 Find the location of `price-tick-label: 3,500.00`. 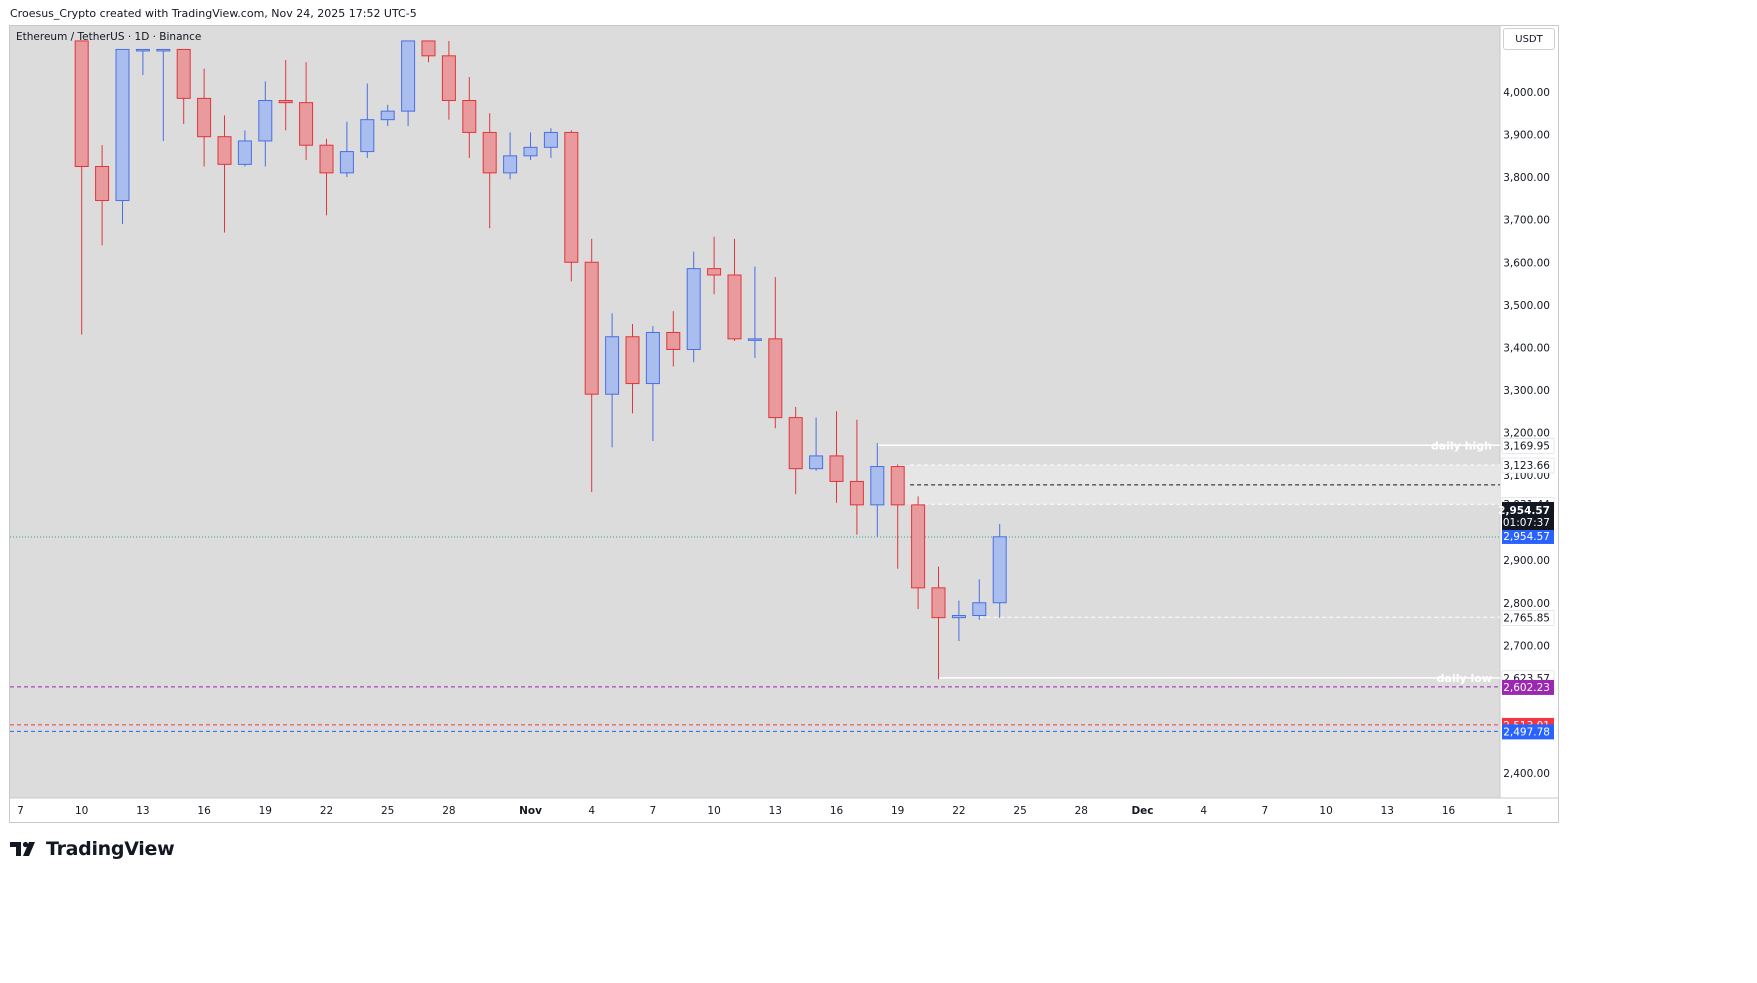

price-tick-label: 3,500.00 is located at coordinates (1526, 306).